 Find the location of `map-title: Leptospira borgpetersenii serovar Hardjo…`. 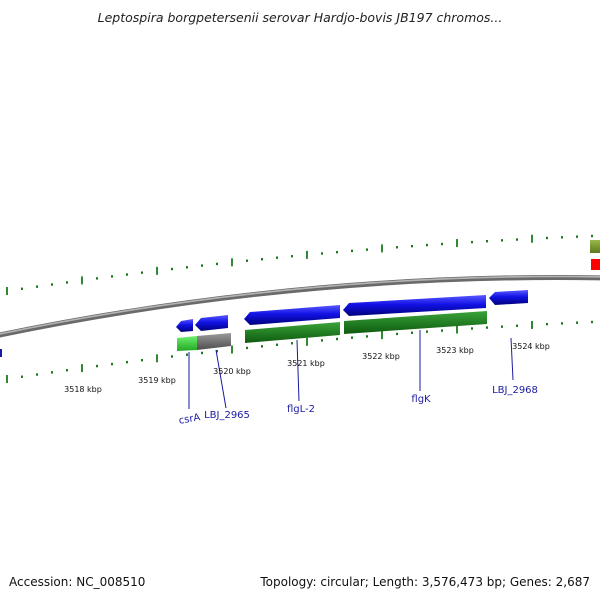

map-title: Leptospira borgpetersenii serovar Hardjo… is located at coordinates (300, 17).